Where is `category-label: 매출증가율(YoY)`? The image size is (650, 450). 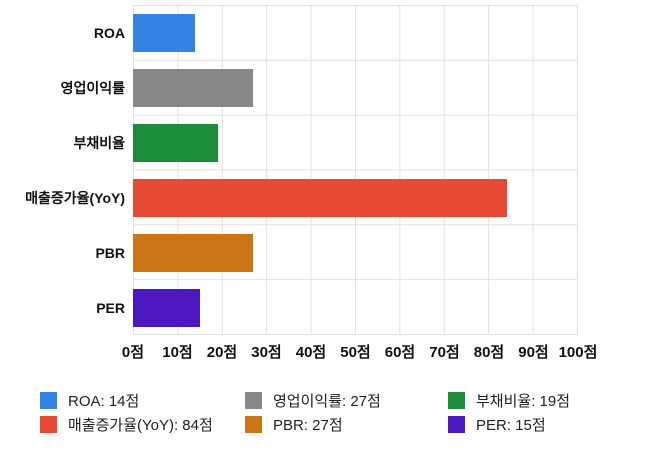
category-label: 매출증가율(YoY) is located at coordinates (75, 197).